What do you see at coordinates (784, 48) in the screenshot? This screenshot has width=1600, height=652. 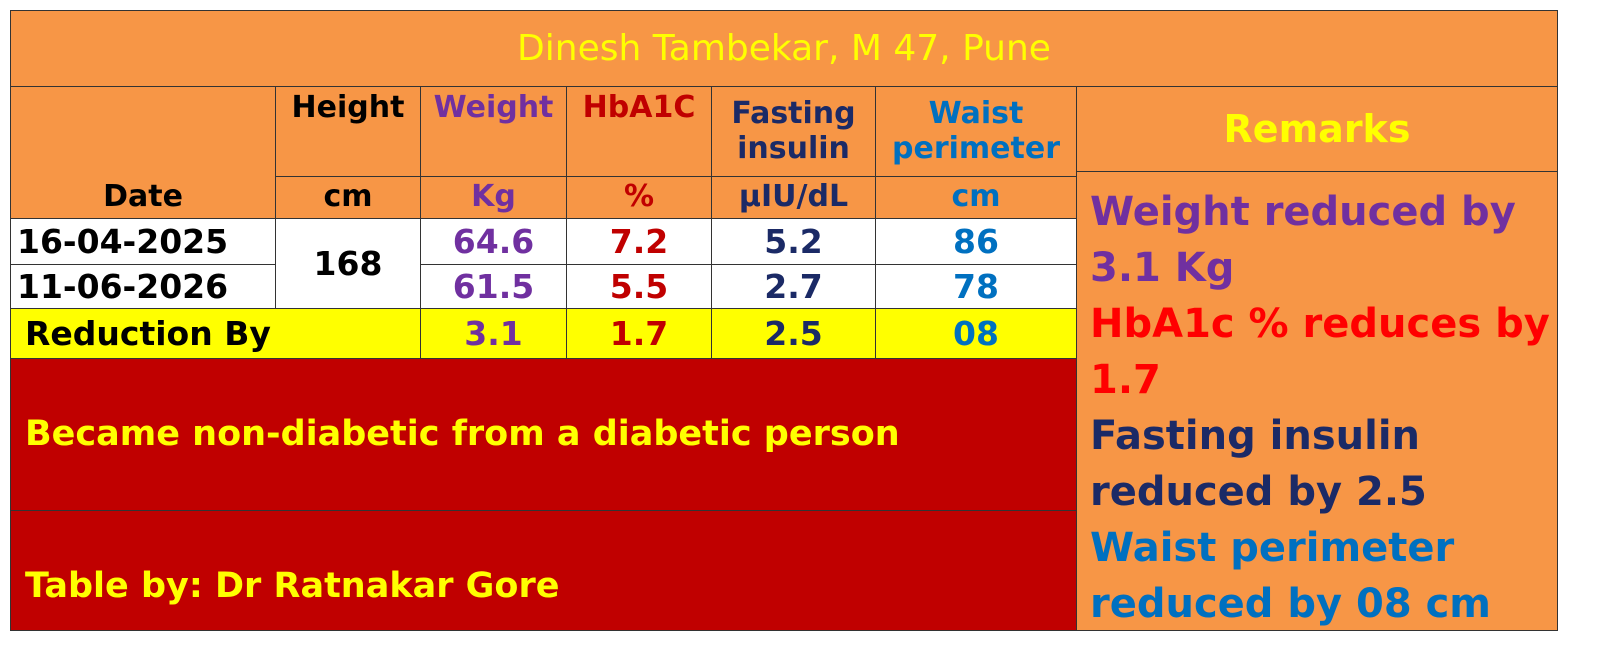 I see `title: Dinesh Tambekar, M 47, Pune` at bounding box center [784, 48].